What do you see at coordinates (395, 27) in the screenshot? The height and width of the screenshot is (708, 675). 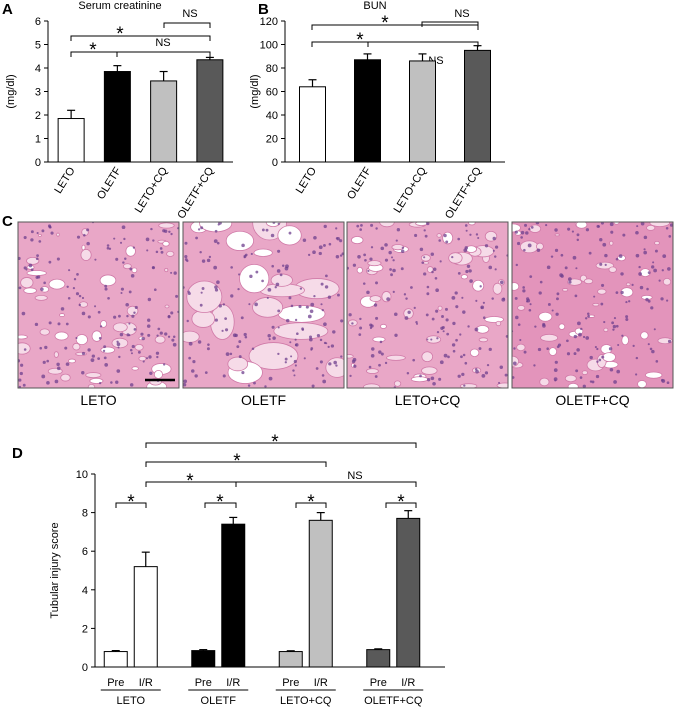 I see `significance-bracket` at bounding box center [395, 27].